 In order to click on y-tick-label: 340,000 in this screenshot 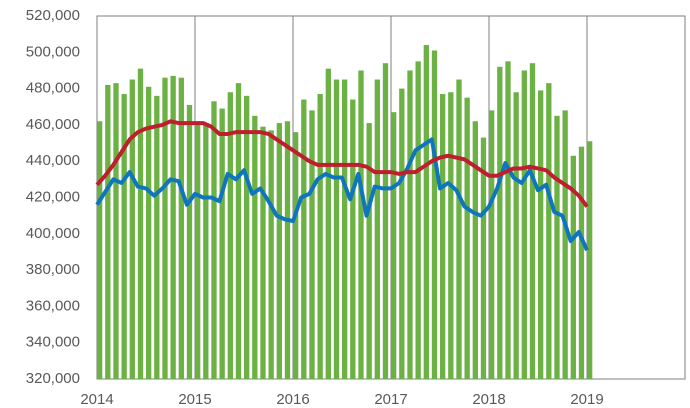, I will do `click(53, 342)`.